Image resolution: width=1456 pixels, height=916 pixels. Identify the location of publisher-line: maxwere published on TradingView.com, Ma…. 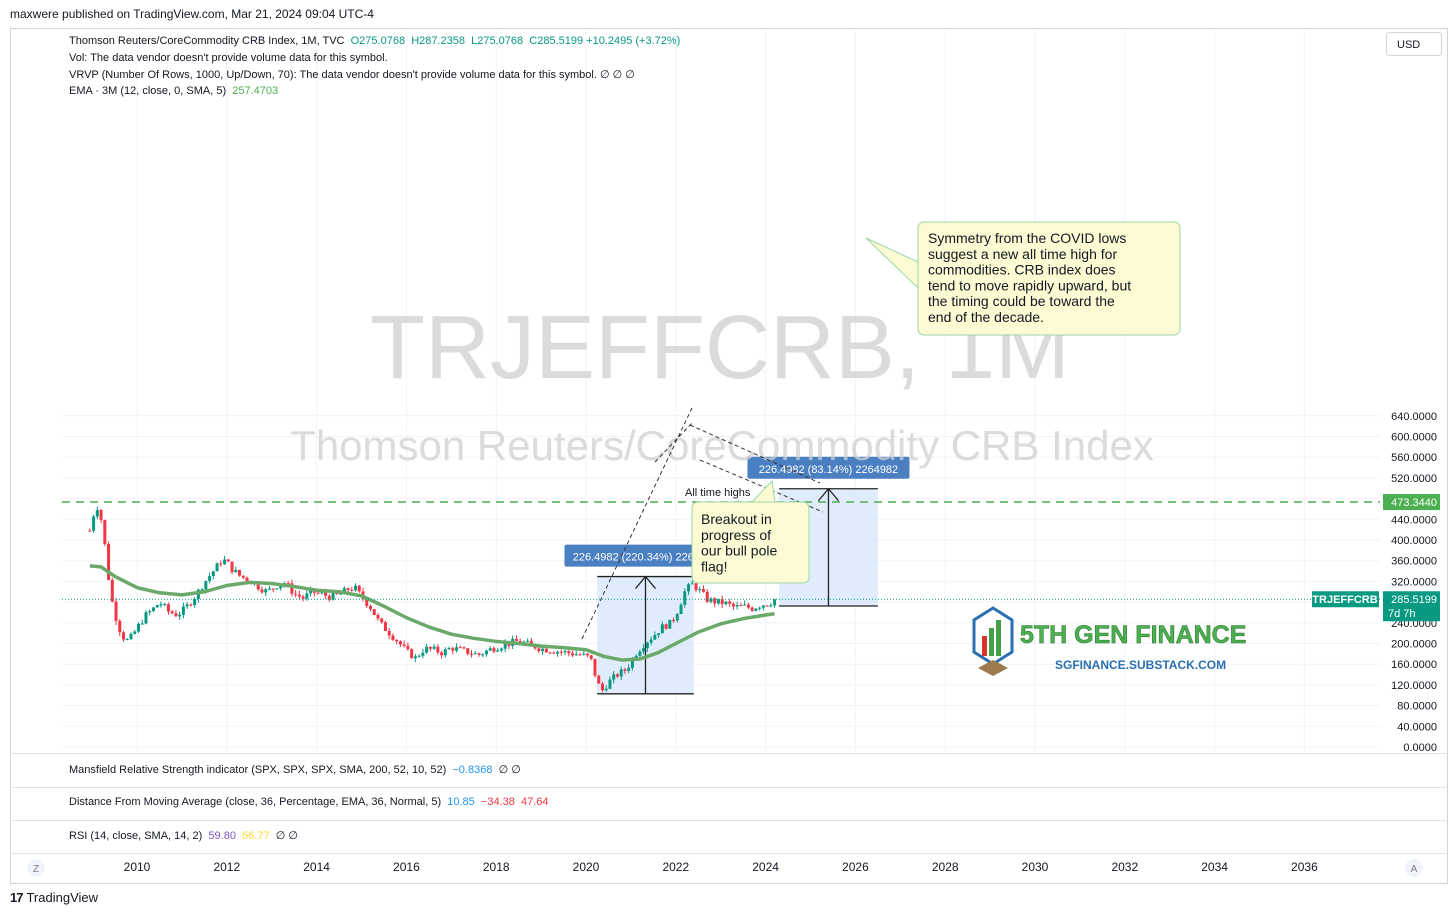
(192, 14).